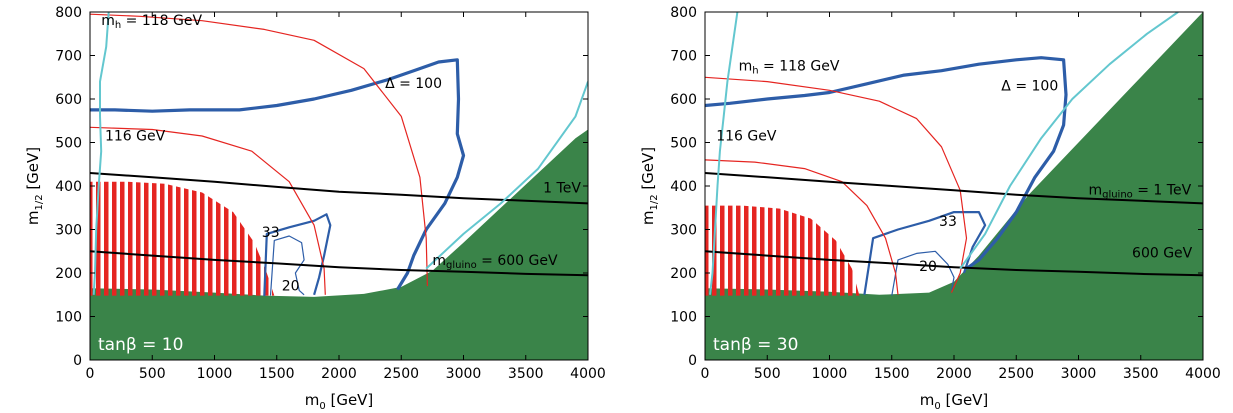  Describe the element at coordinates (1139, 192) in the screenshot. I see `annotation-tev1: mgluino = 1 TeV` at that location.